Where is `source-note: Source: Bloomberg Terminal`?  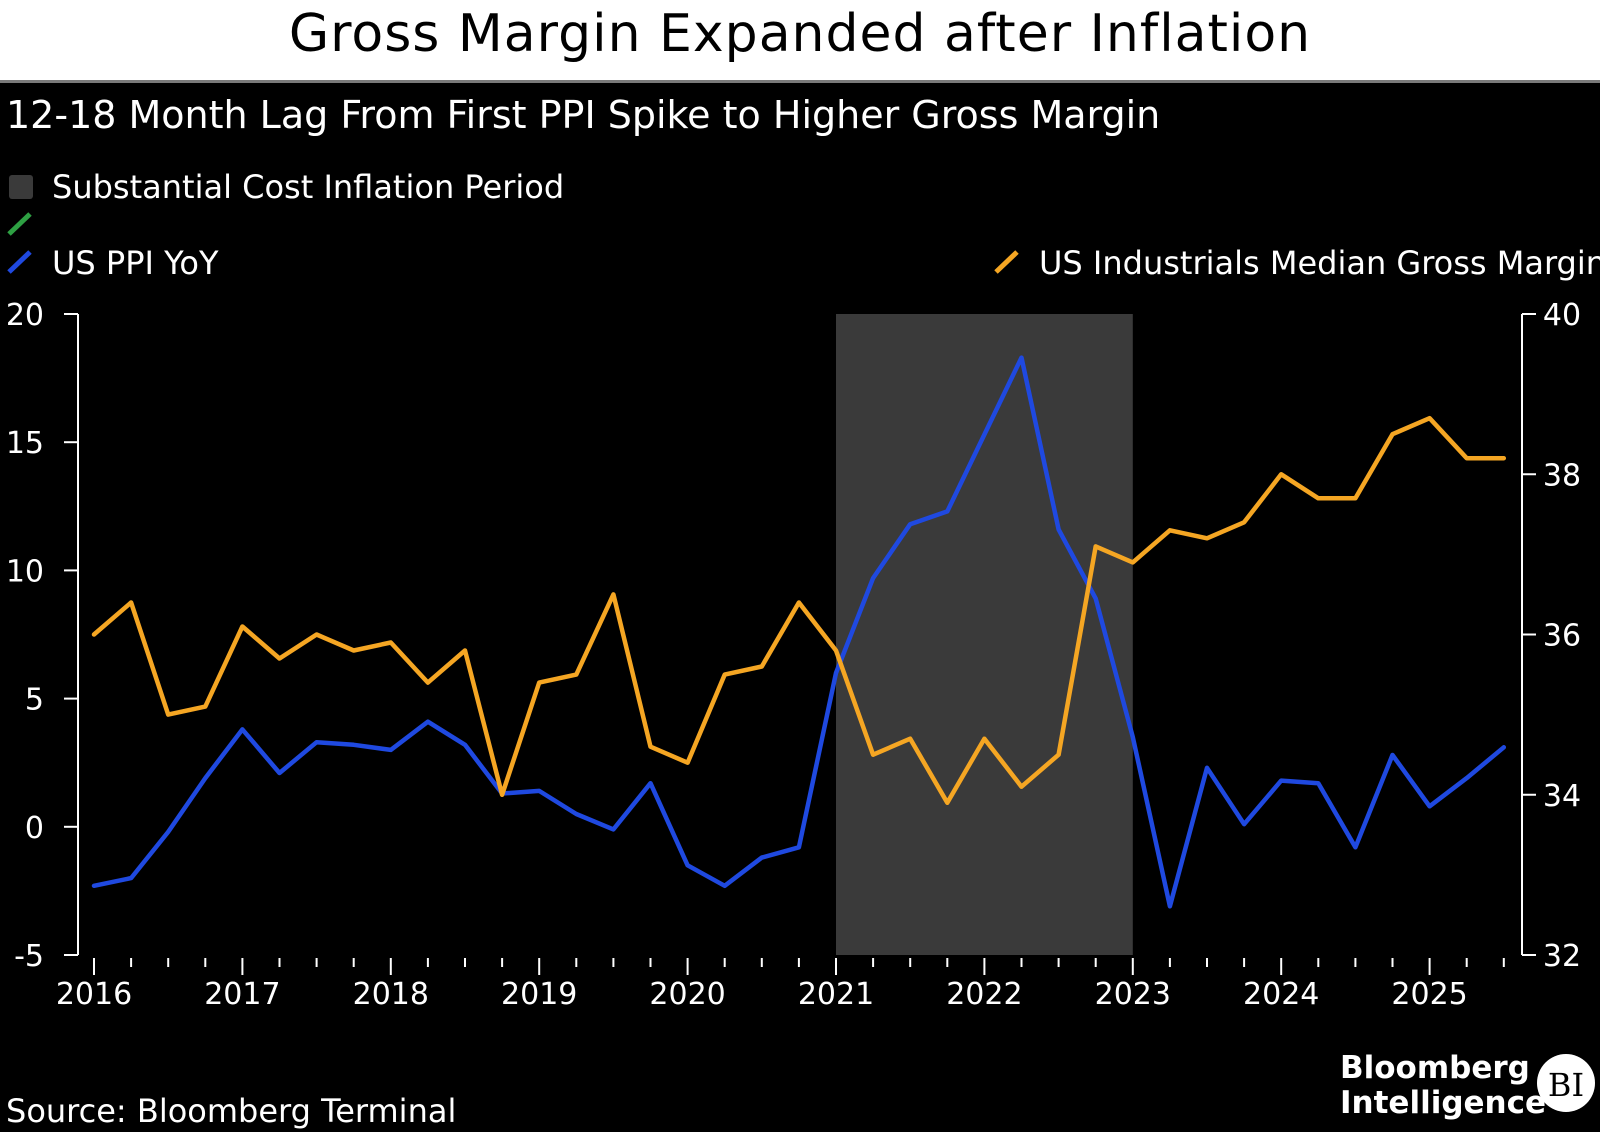 source-note: Source: Bloomberg Terminal is located at coordinates (231, 1111).